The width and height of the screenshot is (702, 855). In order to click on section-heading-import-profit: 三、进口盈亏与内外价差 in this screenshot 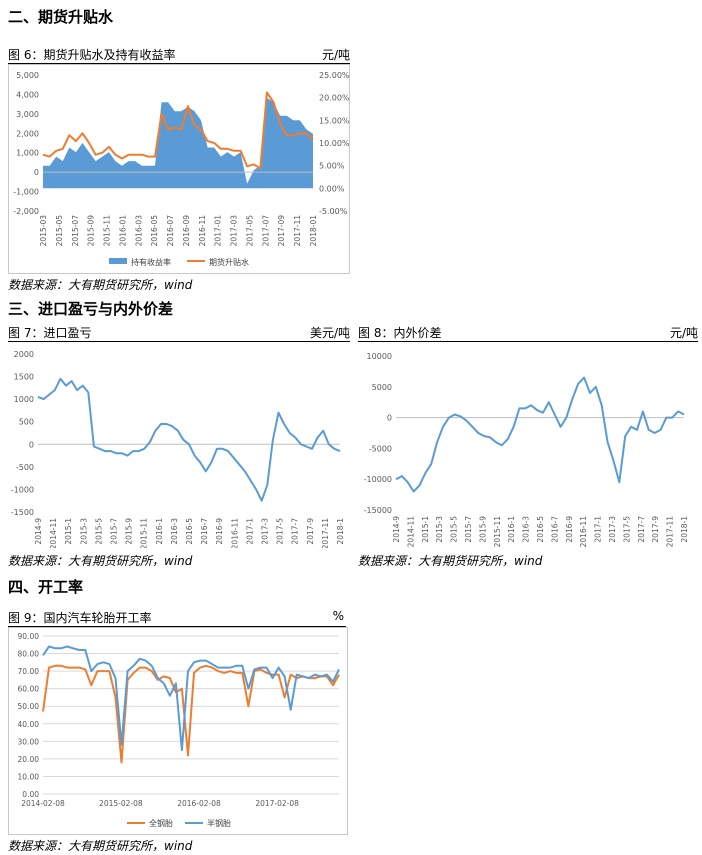, I will do `click(91, 309)`.